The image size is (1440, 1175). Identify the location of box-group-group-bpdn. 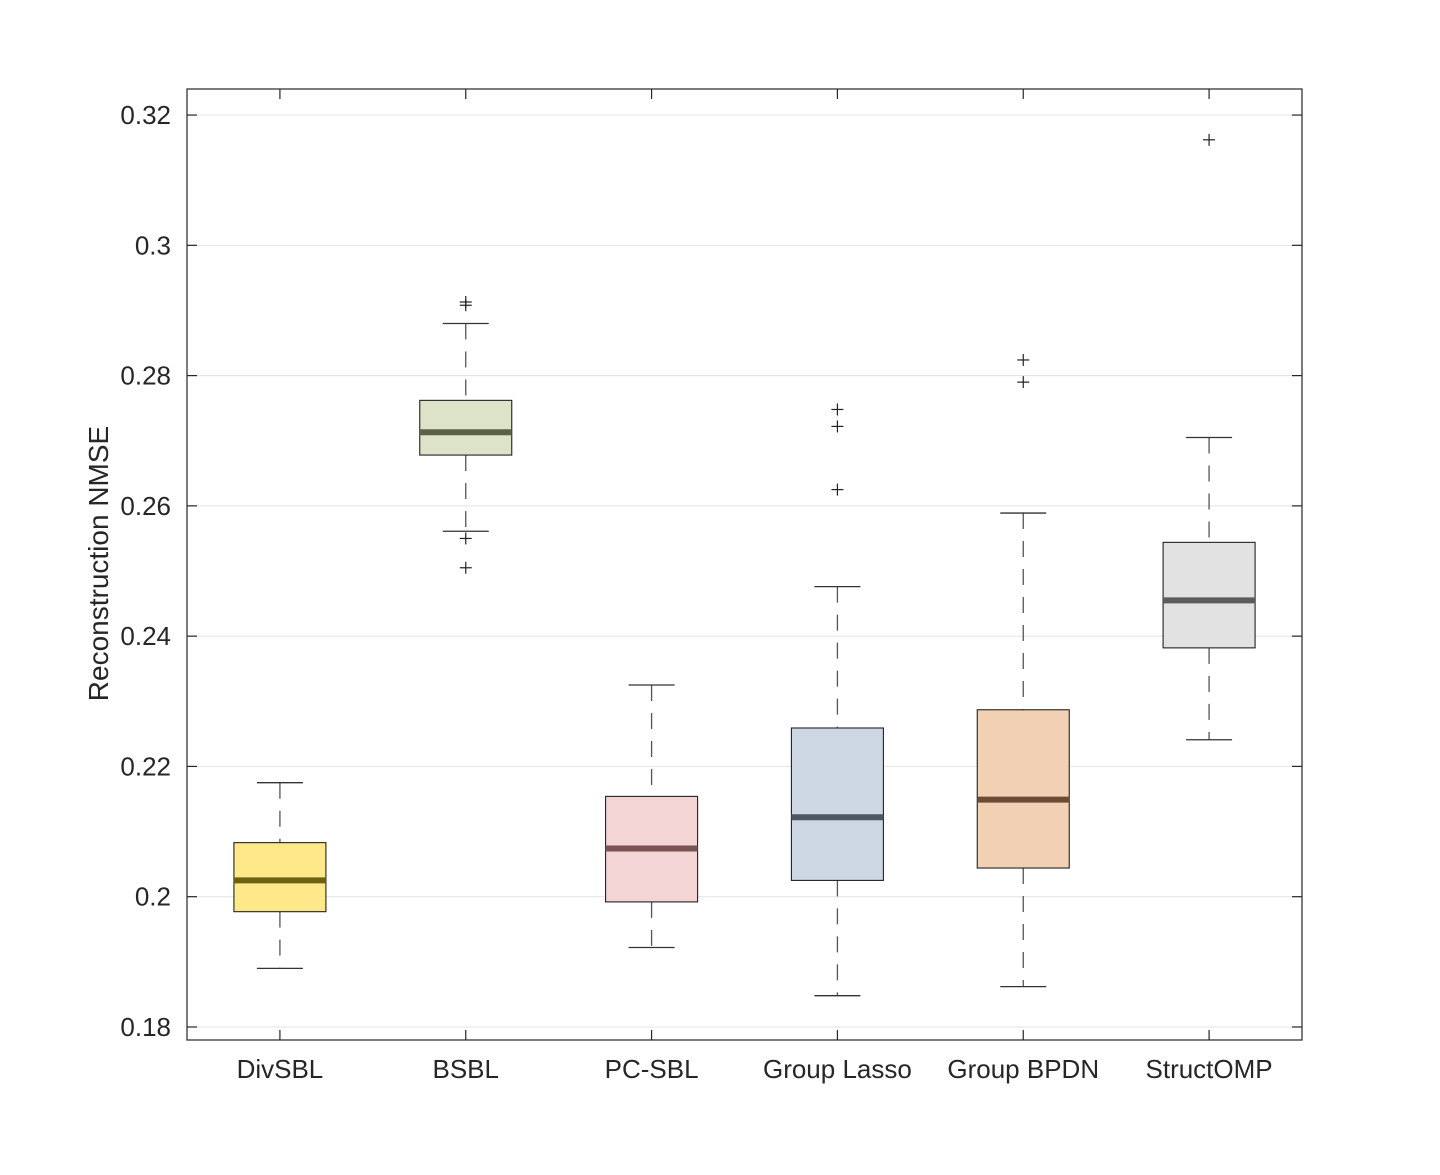
(1023, 670).